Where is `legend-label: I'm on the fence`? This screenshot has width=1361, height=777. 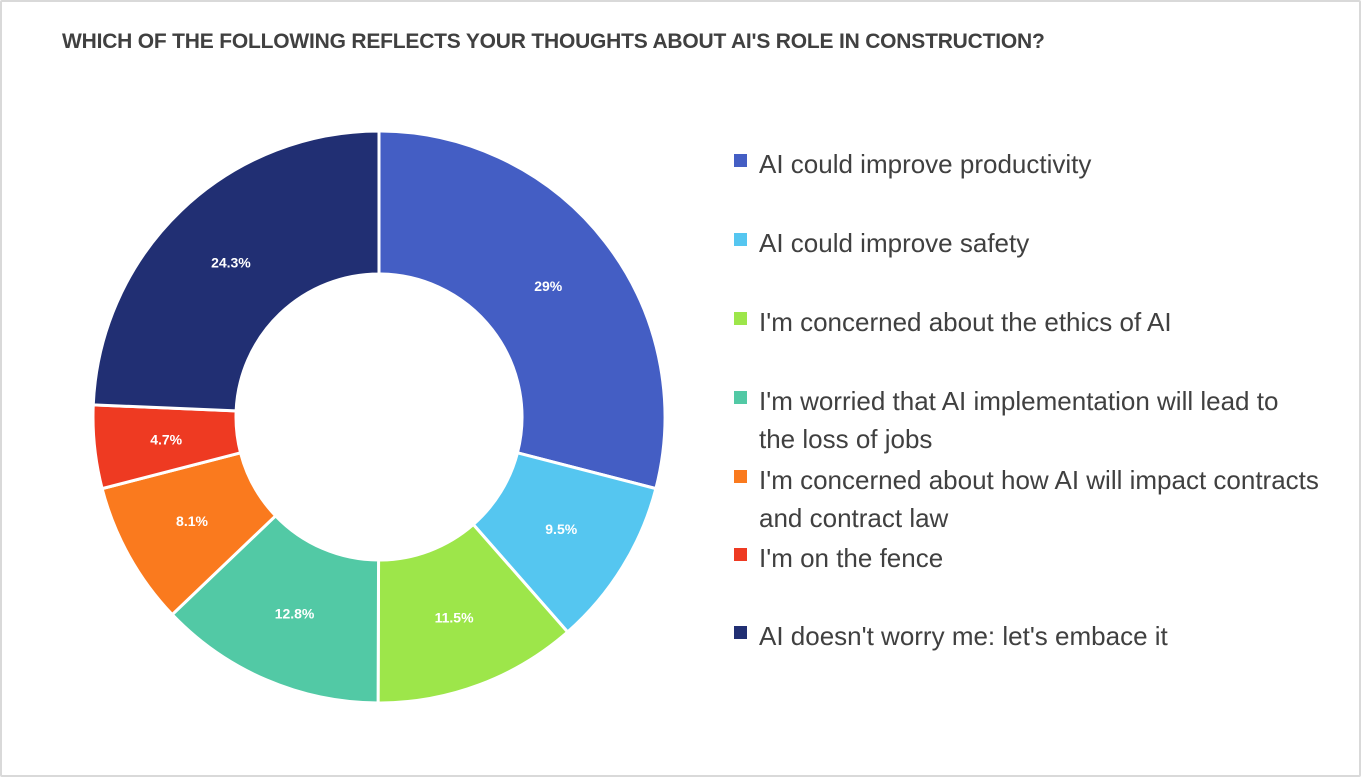 legend-label: I'm on the fence is located at coordinates (851, 558).